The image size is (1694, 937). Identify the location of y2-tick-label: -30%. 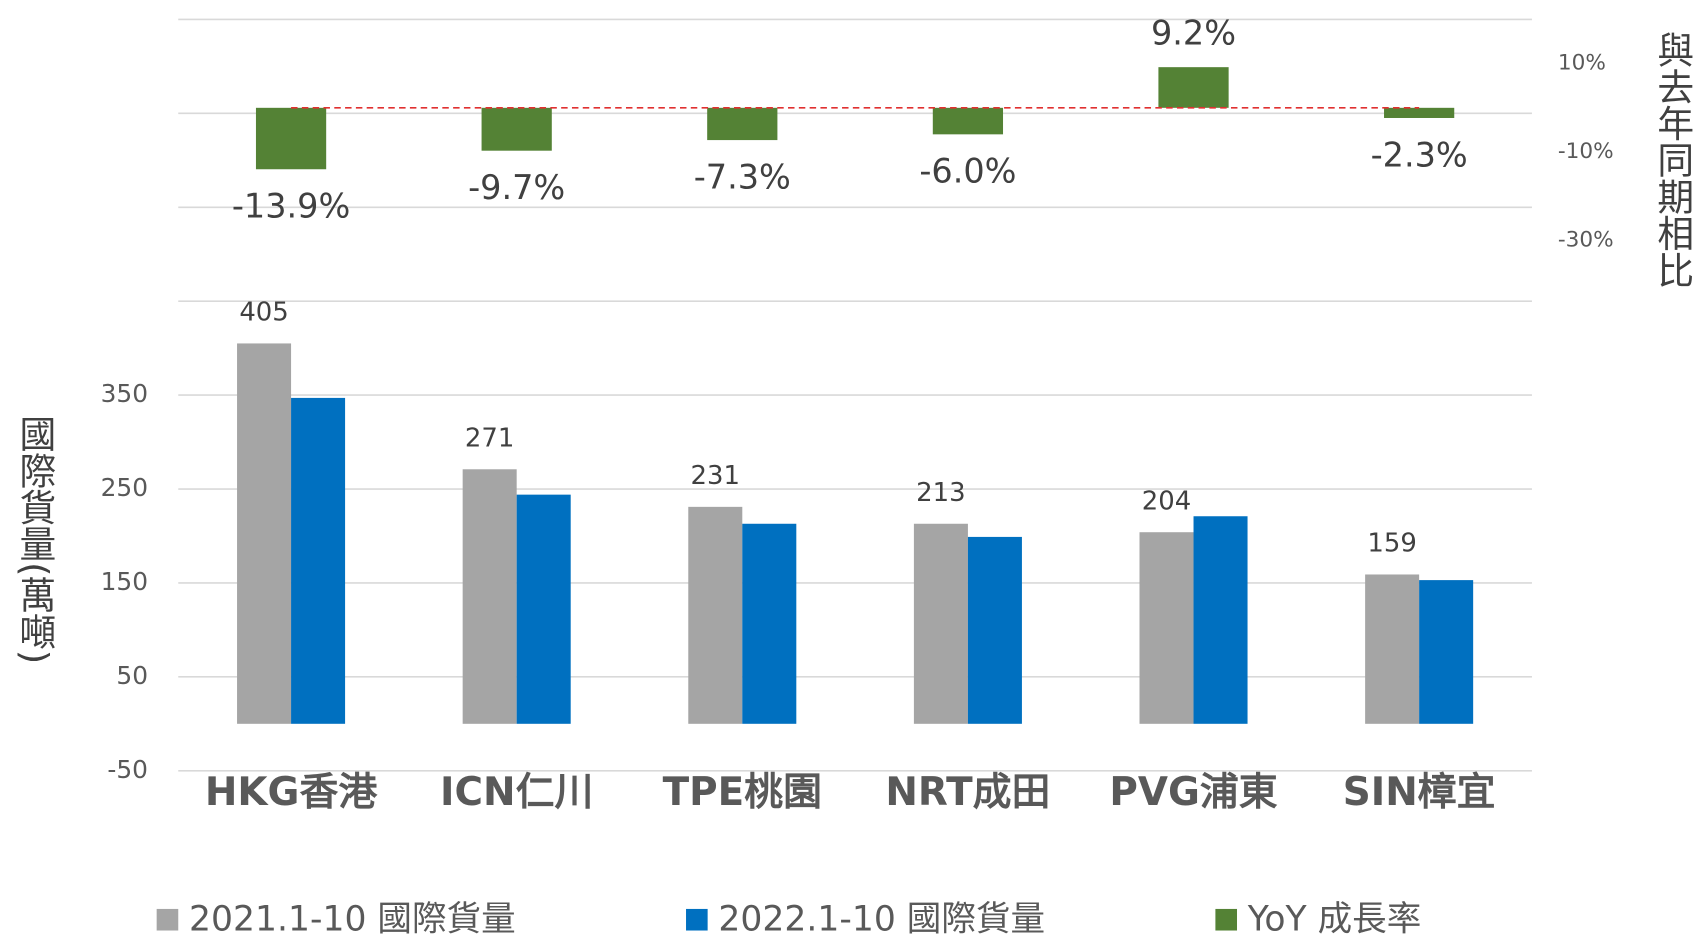
(1586, 239).